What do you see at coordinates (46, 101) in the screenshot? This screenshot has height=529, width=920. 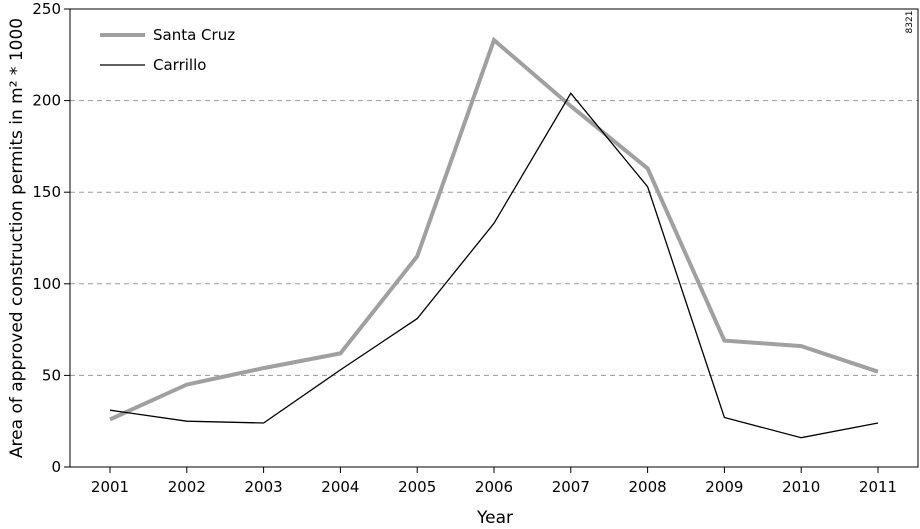 I see `y-tick-label: 200` at bounding box center [46, 101].